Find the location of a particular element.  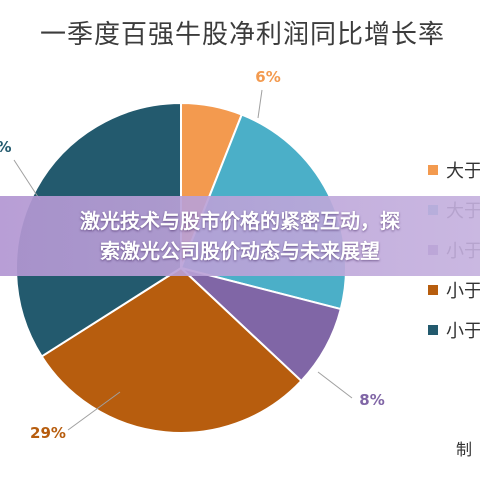

data-label: % is located at coordinates (6, 147).